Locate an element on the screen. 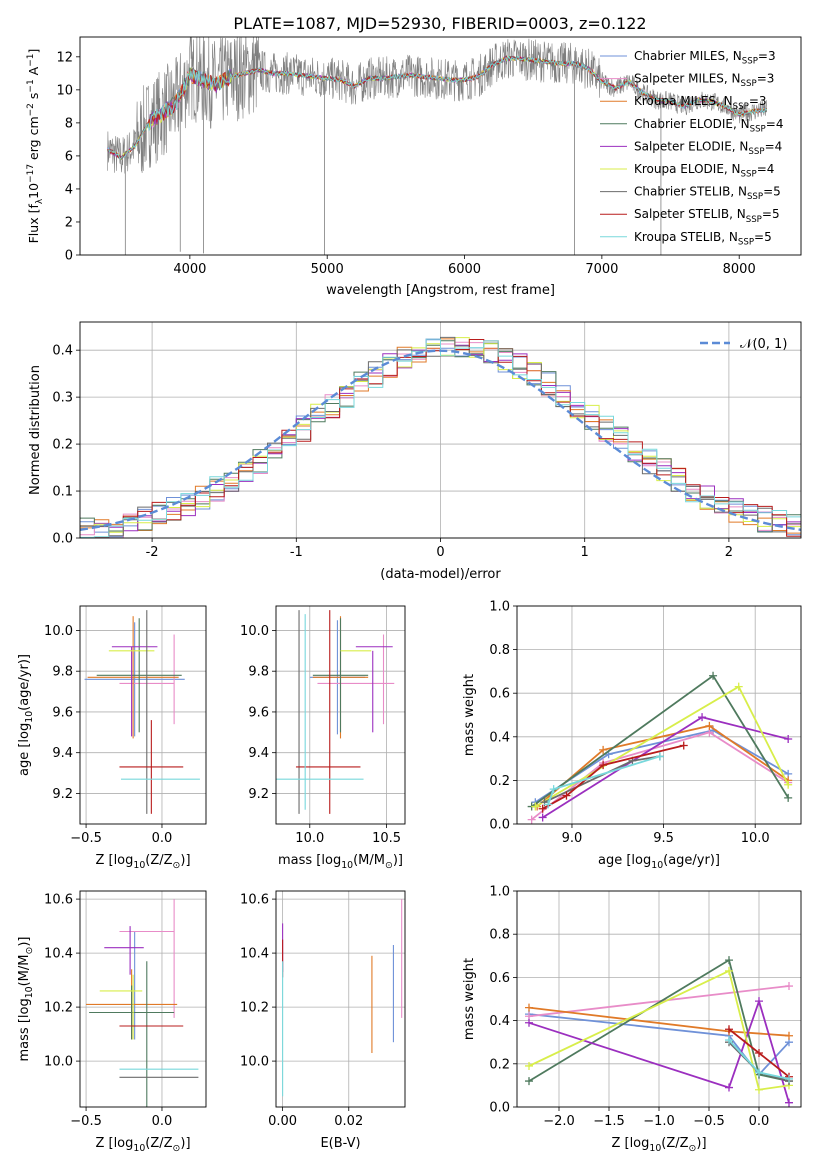 This screenshot has width=819, height=1170. y-tick-label: 10.0 is located at coordinates (254, 1062).